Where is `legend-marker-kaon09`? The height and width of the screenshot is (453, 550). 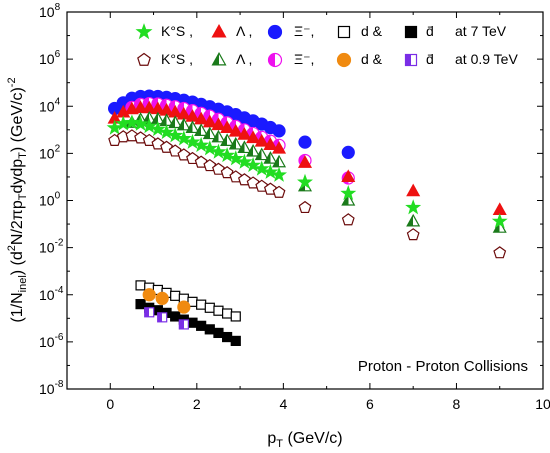 legend-marker-kaon09 is located at coordinates (144, 59).